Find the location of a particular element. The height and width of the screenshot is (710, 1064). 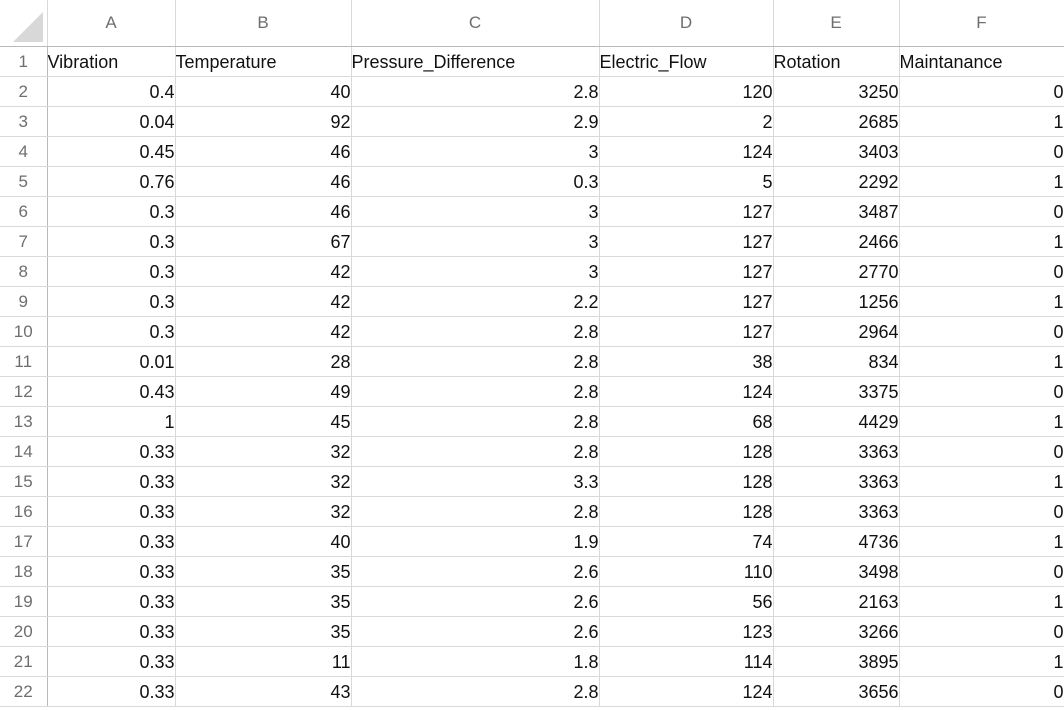

cell: 3498 is located at coordinates (836, 571).